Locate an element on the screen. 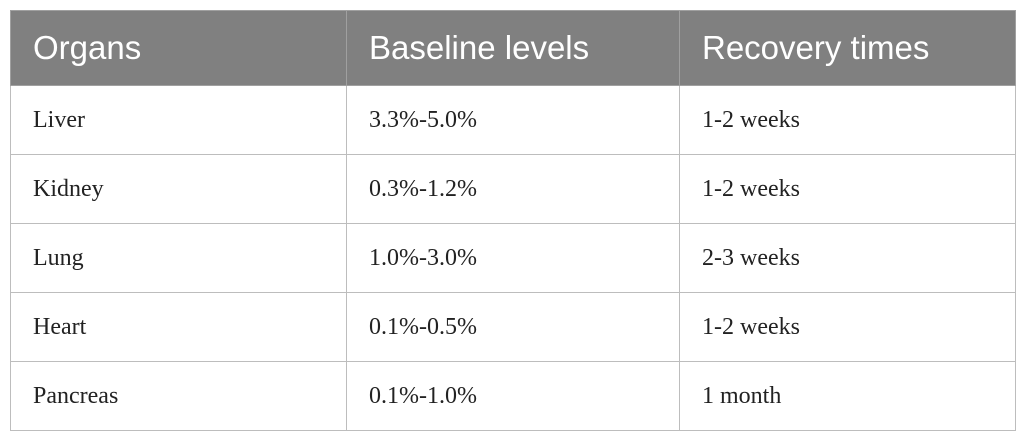  table-cell: 1.0%-3.0% is located at coordinates (513, 258).